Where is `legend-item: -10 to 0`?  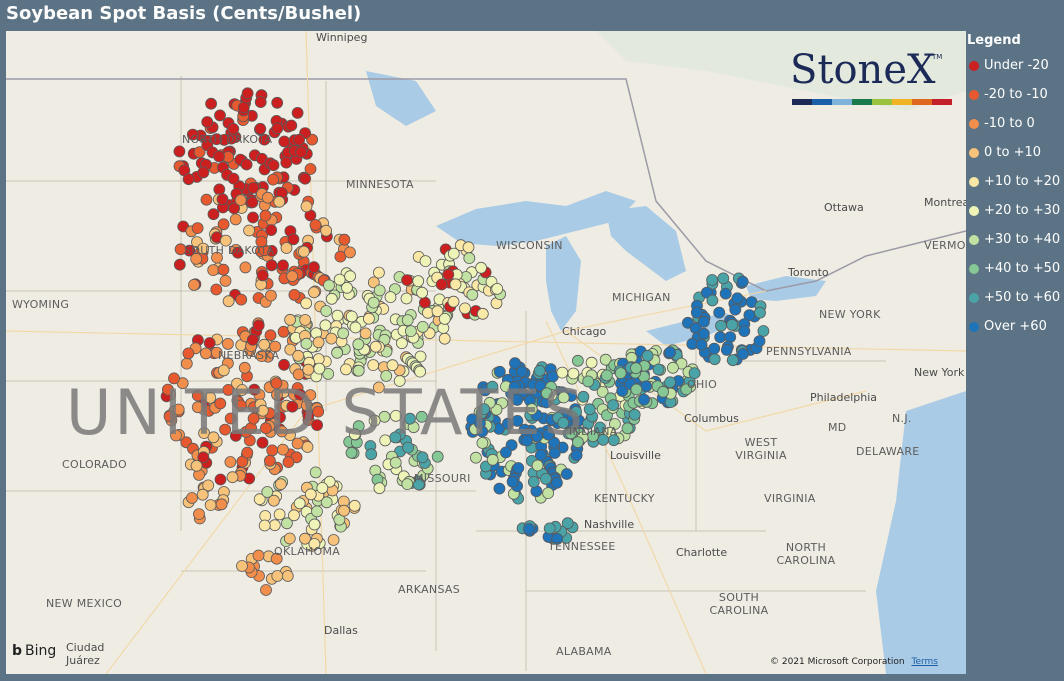 legend-item: -10 to 0 is located at coordinates (1015, 123).